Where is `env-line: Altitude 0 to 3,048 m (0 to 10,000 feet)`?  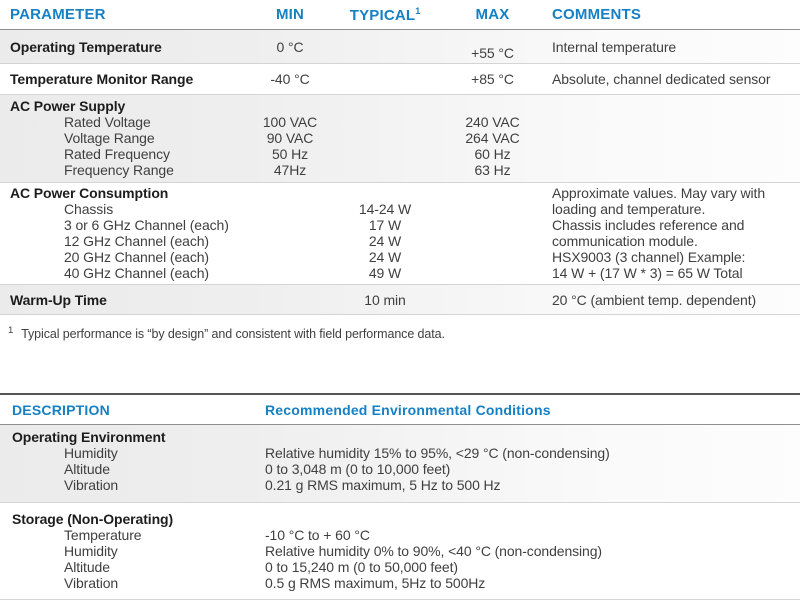
env-line: Altitude 0 to 3,048 m (0 to 10,000 feet) is located at coordinates (400, 469).